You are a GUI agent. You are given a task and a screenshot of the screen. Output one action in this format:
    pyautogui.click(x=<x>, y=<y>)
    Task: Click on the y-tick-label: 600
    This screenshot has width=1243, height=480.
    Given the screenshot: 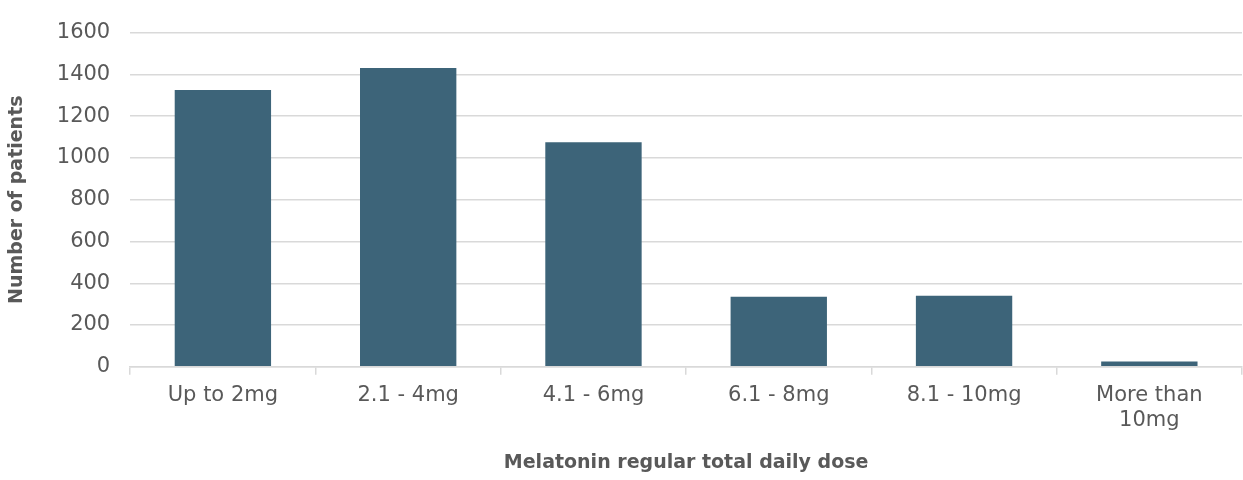 What is the action you would take?
    pyautogui.click(x=90, y=239)
    